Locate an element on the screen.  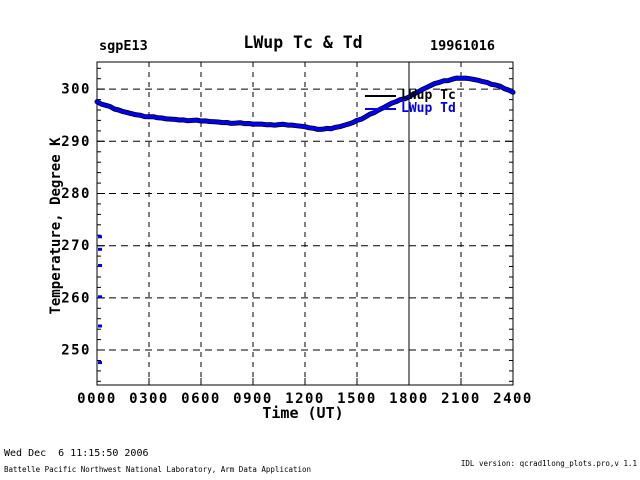
y-axis-title: Temperature, Degree K is located at coordinates (56, 226).